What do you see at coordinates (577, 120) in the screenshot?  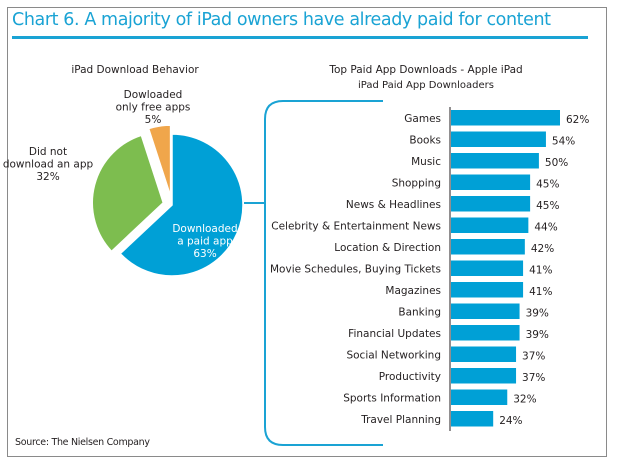 I see `bar-value-games: 62%` at bounding box center [577, 120].